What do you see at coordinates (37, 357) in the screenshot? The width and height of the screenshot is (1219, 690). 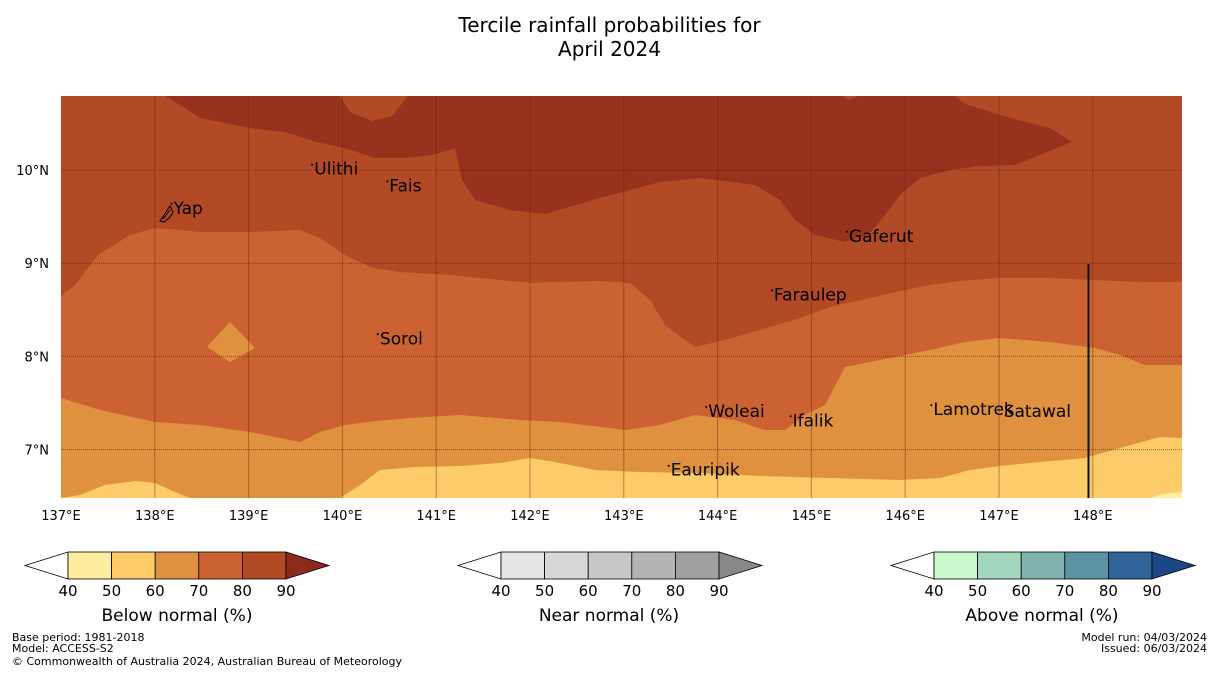 I see `lat-tick-label: 8°N` at bounding box center [37, 357].